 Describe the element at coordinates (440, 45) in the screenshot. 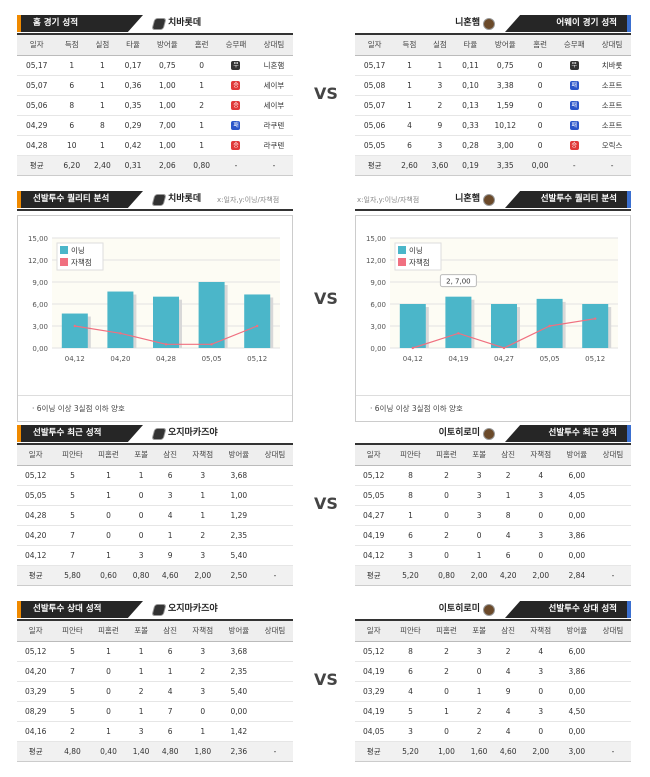

I see `column-header: 실점` at that location.